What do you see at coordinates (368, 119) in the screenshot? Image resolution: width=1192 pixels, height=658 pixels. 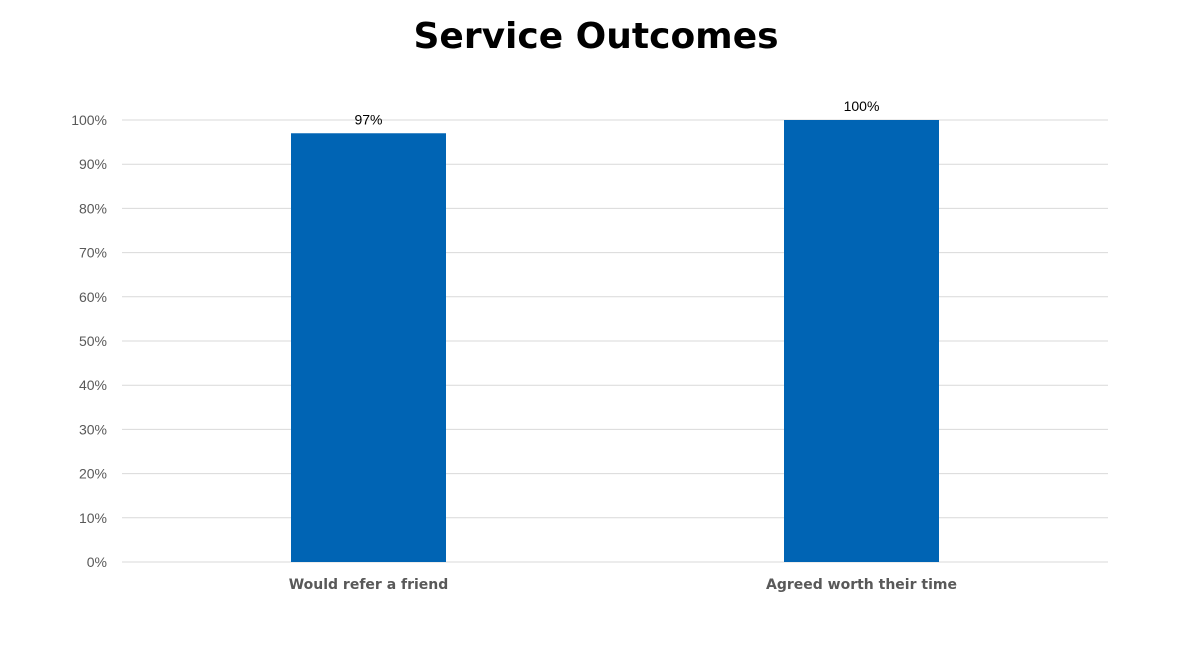 I see `data-label: 97%` at bounding box center [368, 119].